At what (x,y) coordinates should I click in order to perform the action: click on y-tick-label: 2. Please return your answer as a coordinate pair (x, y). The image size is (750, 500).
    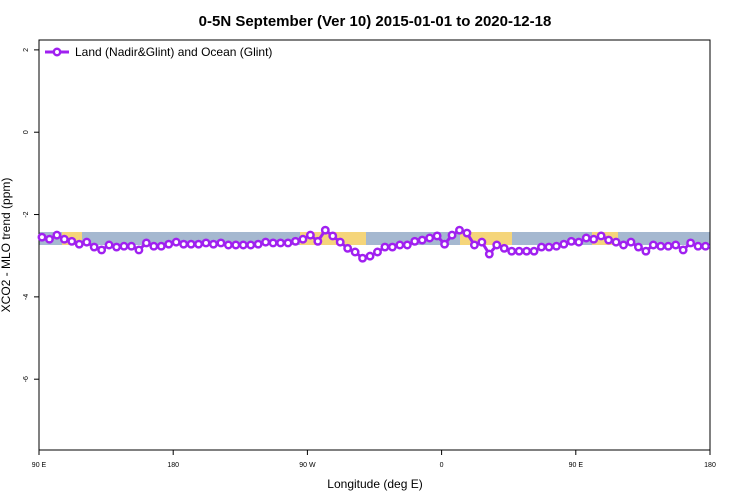
    Looking at the image, I should click on (26, 50).